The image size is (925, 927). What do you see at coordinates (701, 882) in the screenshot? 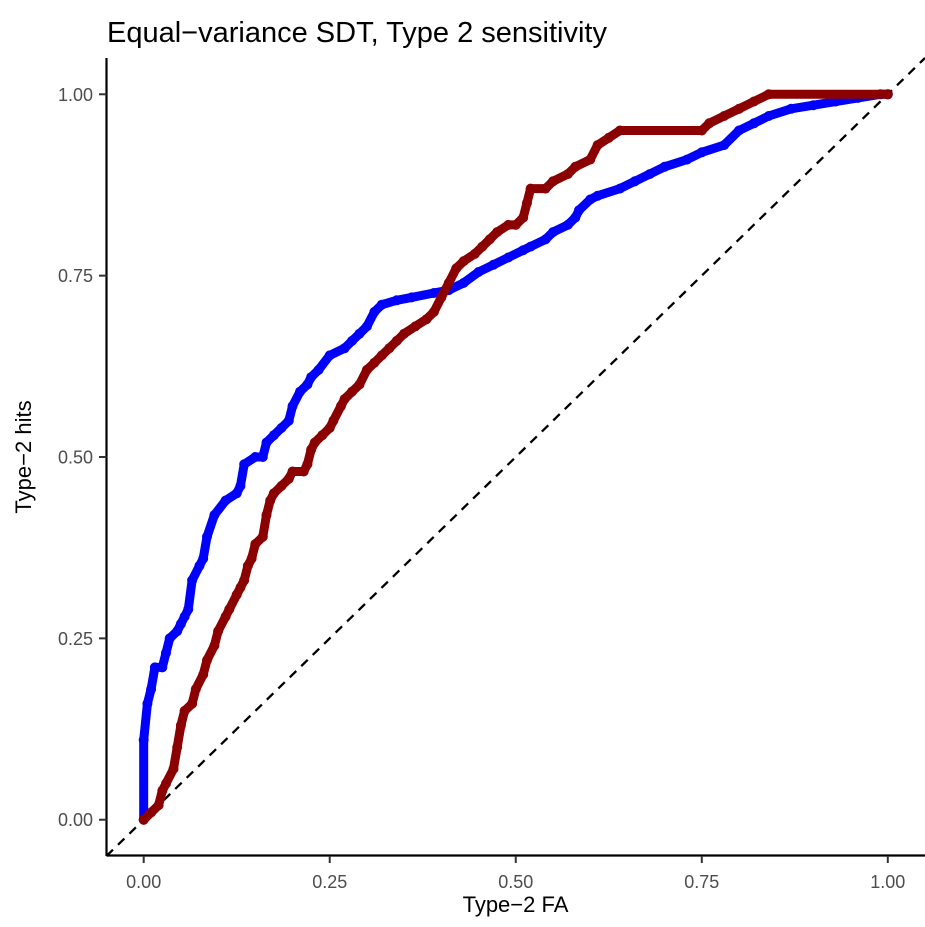
I see `x-tick-label-3: 0.75` at bounding box center [701, 882].